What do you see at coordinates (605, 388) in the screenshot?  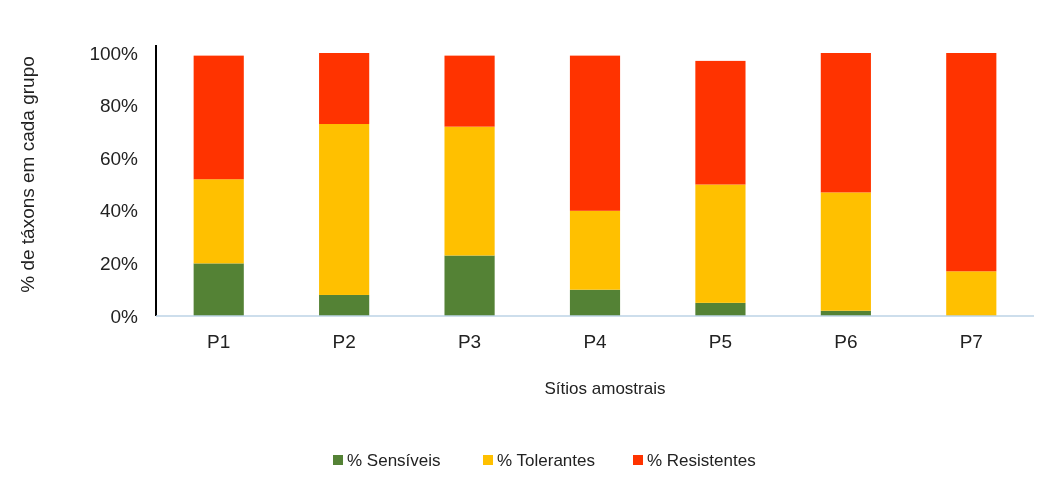 I see `x-axis-title: Sítios amostrais` at bounding box center [605, 388].